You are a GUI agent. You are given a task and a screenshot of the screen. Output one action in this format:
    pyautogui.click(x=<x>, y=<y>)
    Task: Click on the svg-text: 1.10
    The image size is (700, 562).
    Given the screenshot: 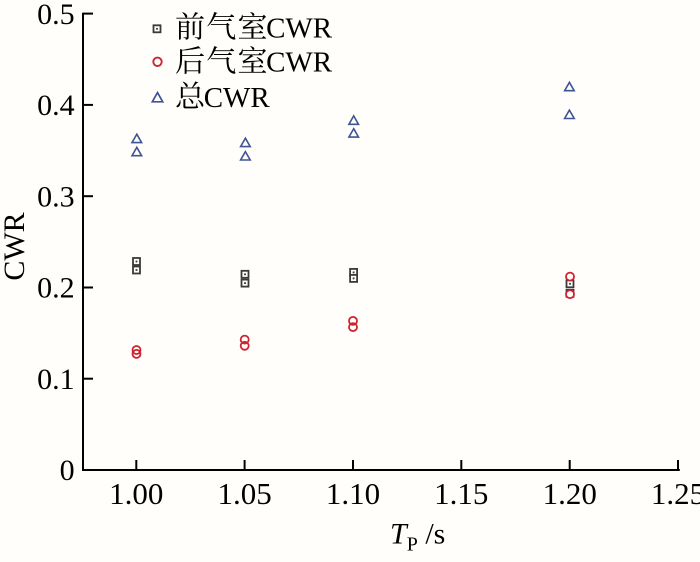 What is the action you would take?
    pyautogui.click(x=353, y=493)
    